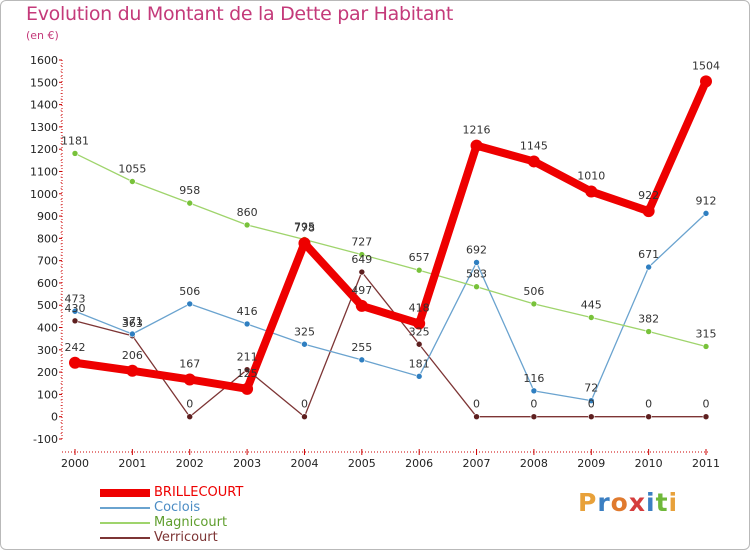 The width and height of the screenshot is (750, 550). Describe the element at coordinates (706, 65) in the screenshot. I see `data-label: 1504` at that location.